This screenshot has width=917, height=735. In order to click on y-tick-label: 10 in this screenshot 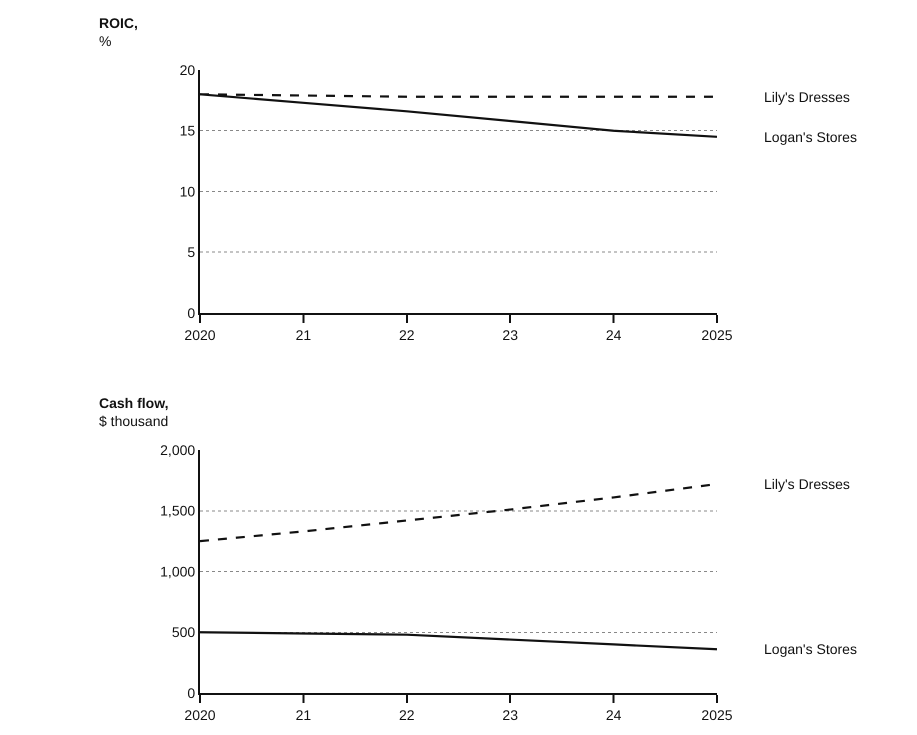, I will do `click(188, 191)`.